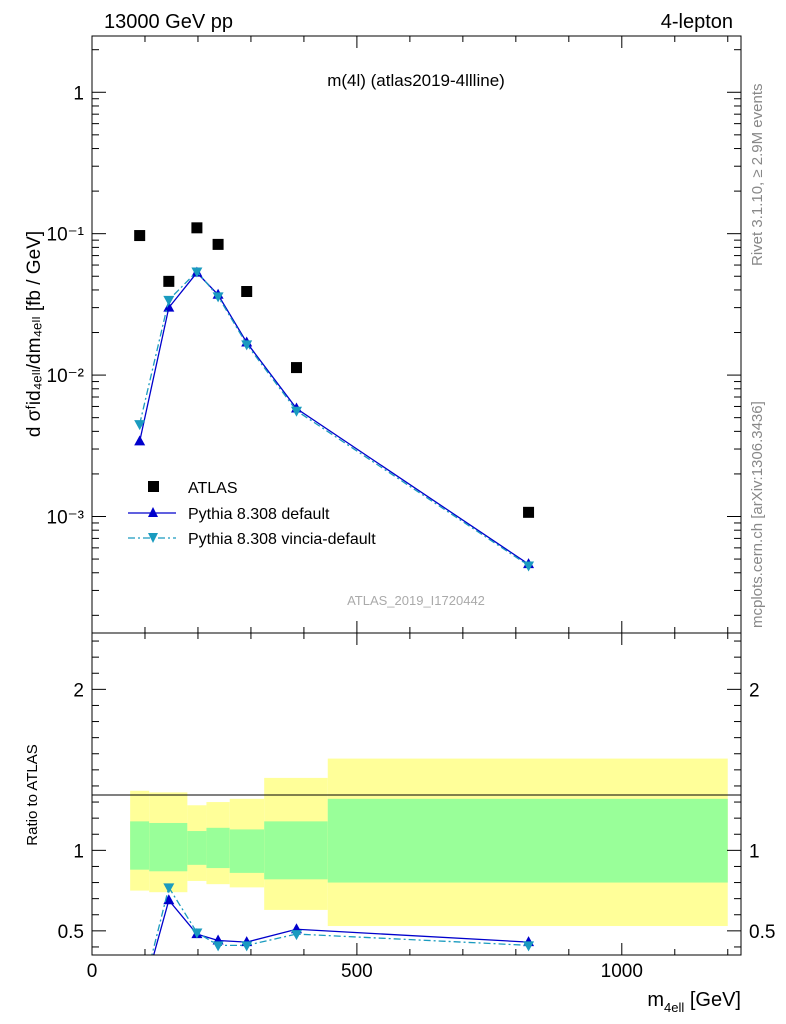 The height and width of the screenshot is (1024, 786). What do you see at coordinates (66, 376) in the screenshot?
I see `y-tick-label: 10⁻²` at bounding box center [66, 376].